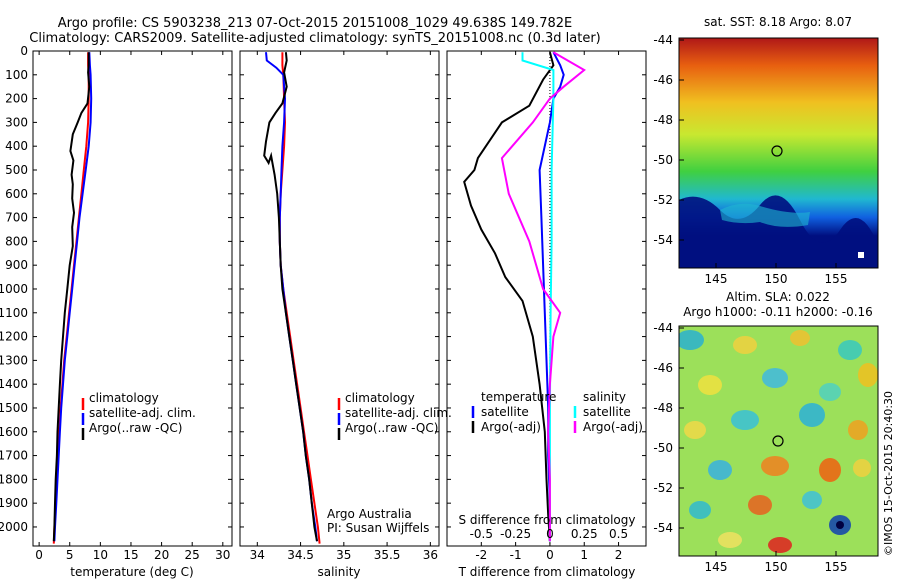 This screenshot has width=900, height=580. Describe the element at coordinates (14, 527) in the screenshot. I see `depth-tick-label: 2000` at that location.